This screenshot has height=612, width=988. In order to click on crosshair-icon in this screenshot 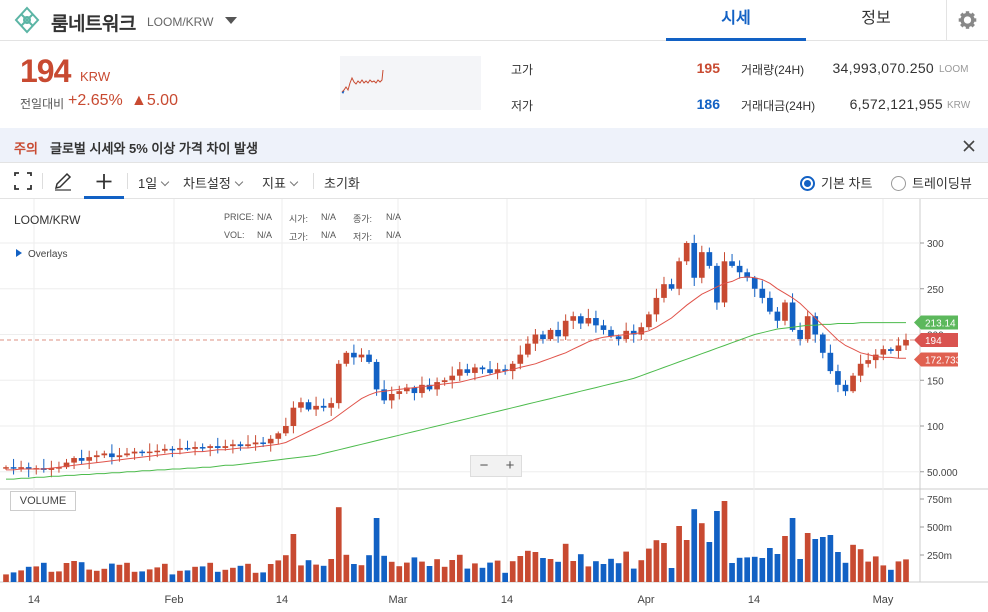, I will do `click(104, 181)`.